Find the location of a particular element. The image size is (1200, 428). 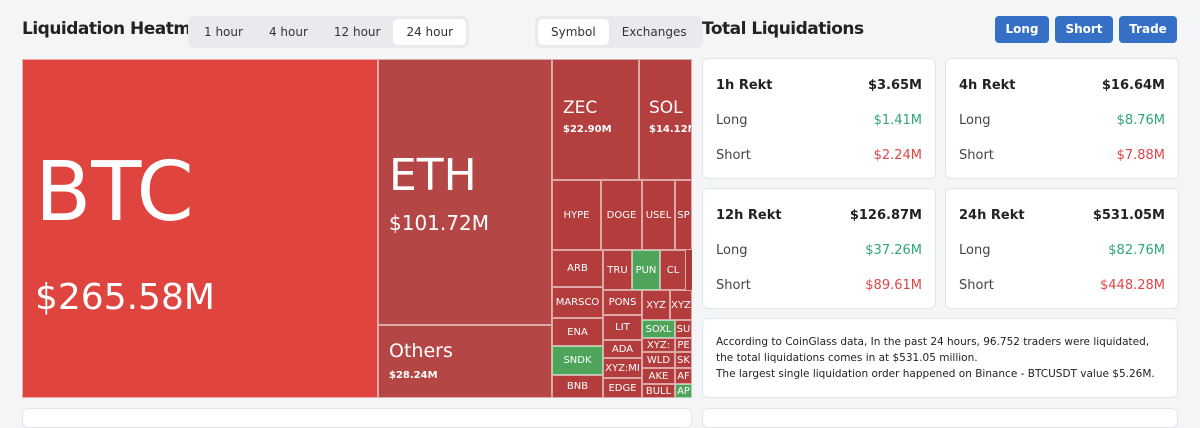

heatmap-tile: MARSCO is located at coordinates (577, 302).